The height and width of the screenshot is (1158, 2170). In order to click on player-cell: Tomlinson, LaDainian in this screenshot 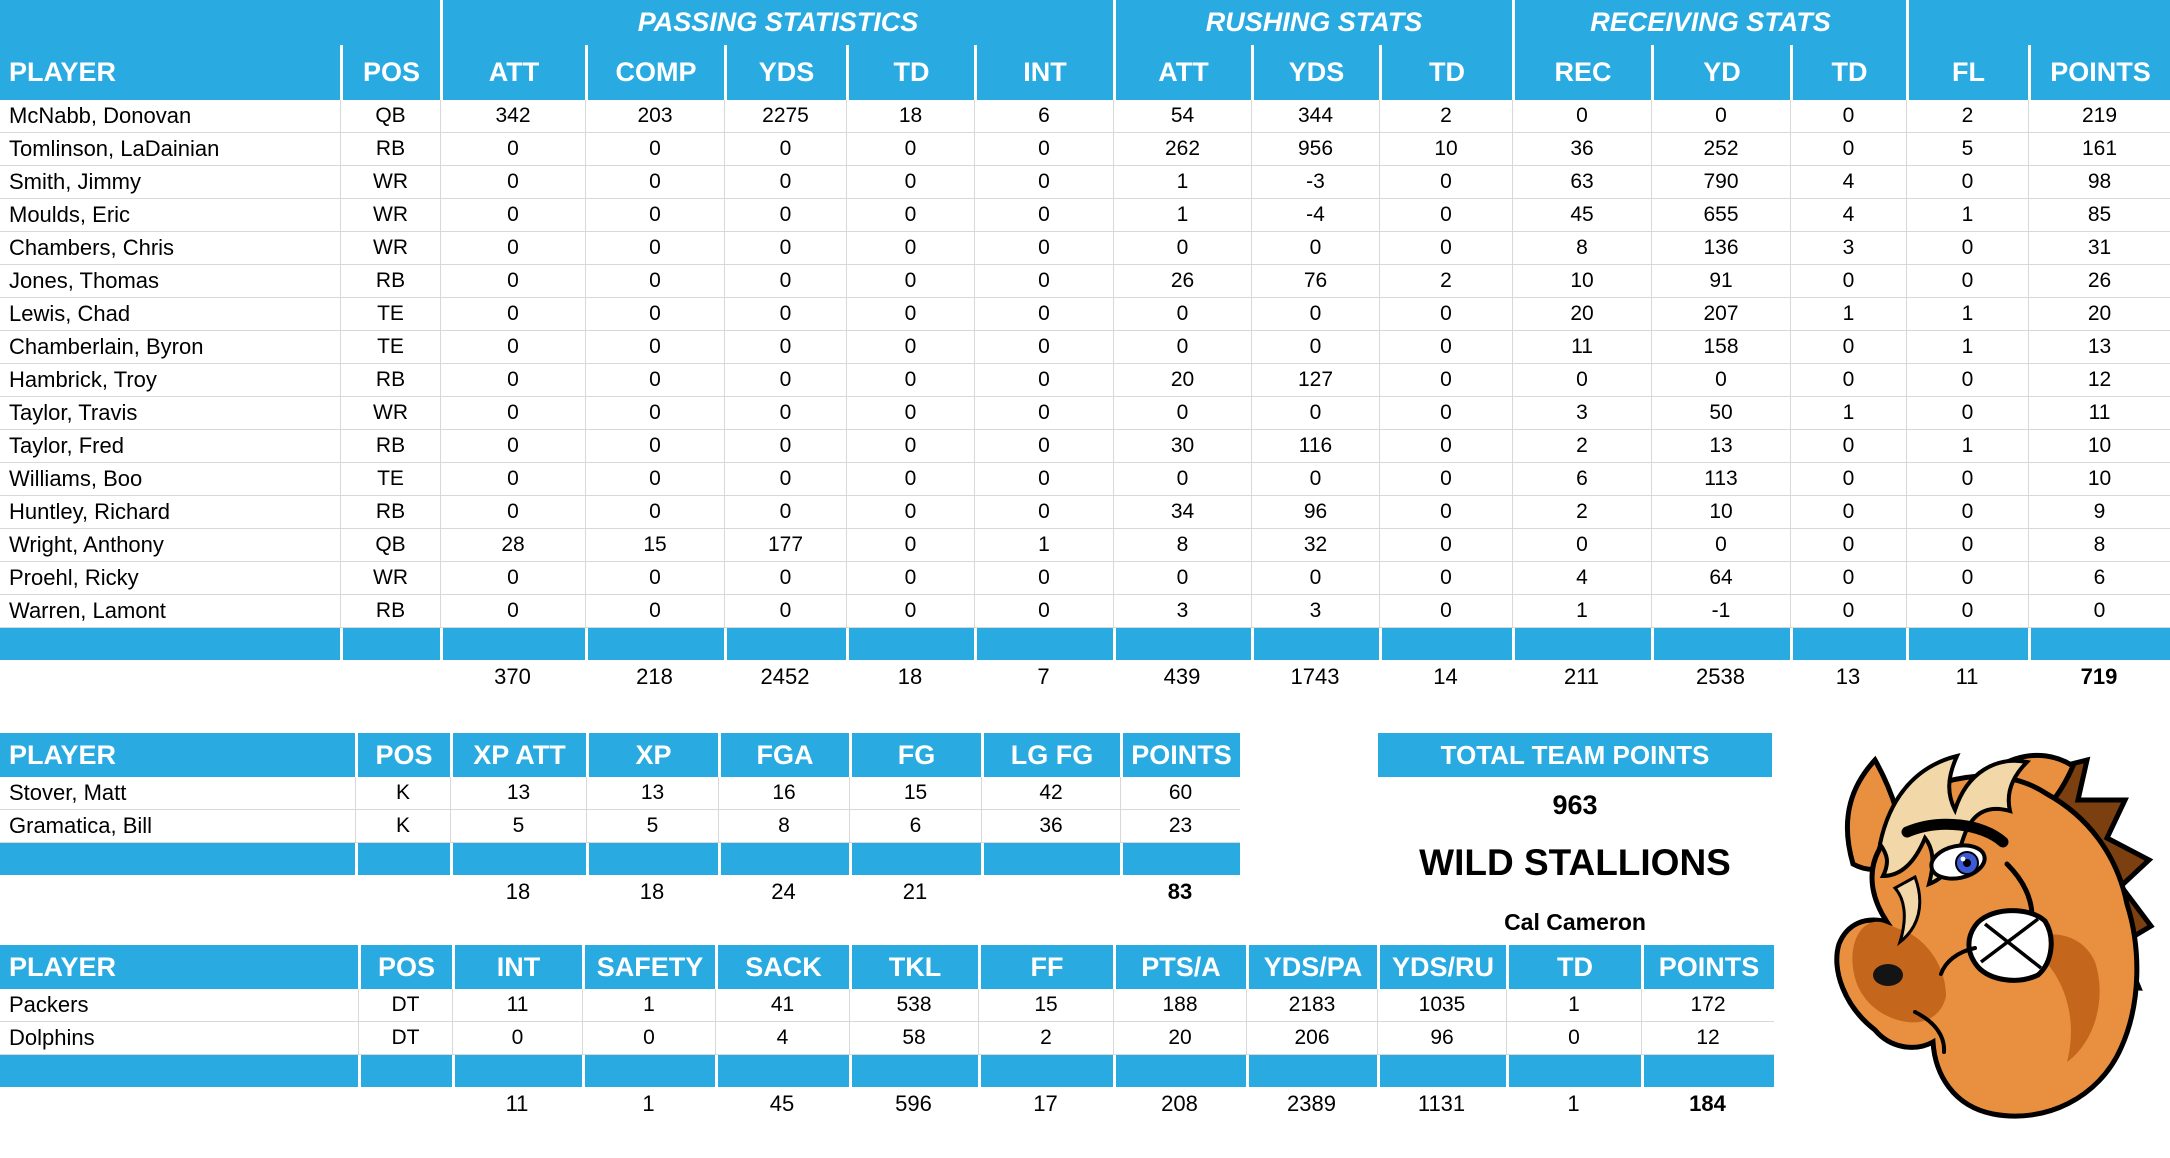, I will do `click(170, 149)`.